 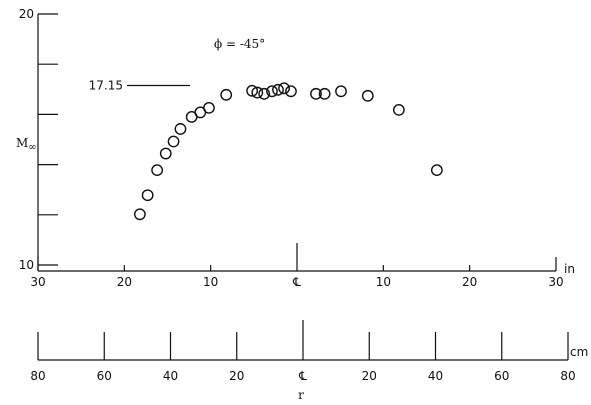 What do you see at coordinates (301, 395) in the screenshot?
I see `x-axis-label: r` at bounding box center [301, 395].